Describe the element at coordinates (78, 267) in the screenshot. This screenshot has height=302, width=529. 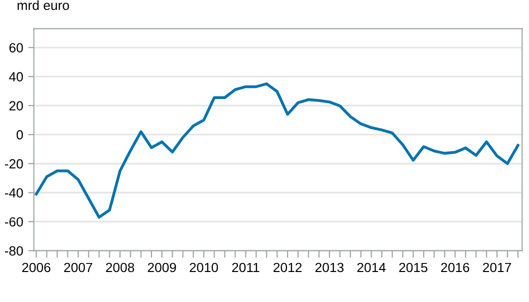
I see `x-tick-label: 2007` at that location.